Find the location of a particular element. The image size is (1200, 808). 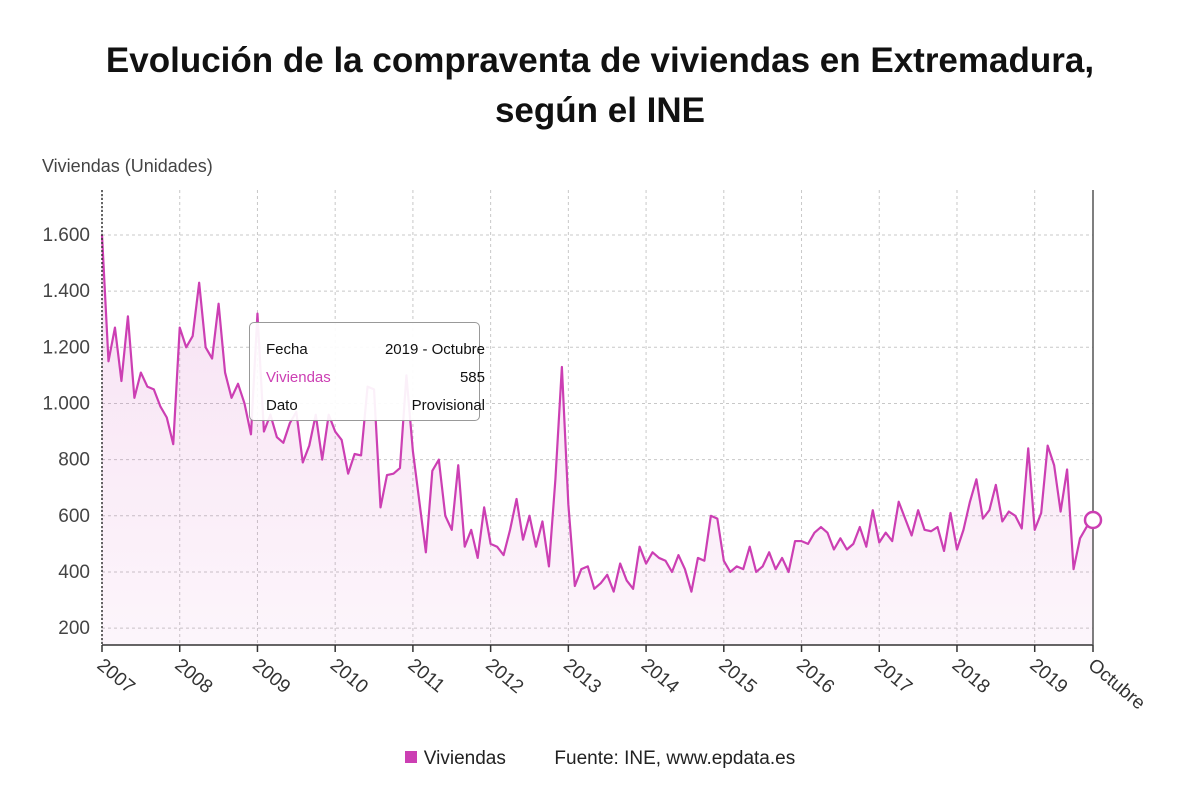

legend-item-viviendas: Viviendas is located at coordinates (457, 758).